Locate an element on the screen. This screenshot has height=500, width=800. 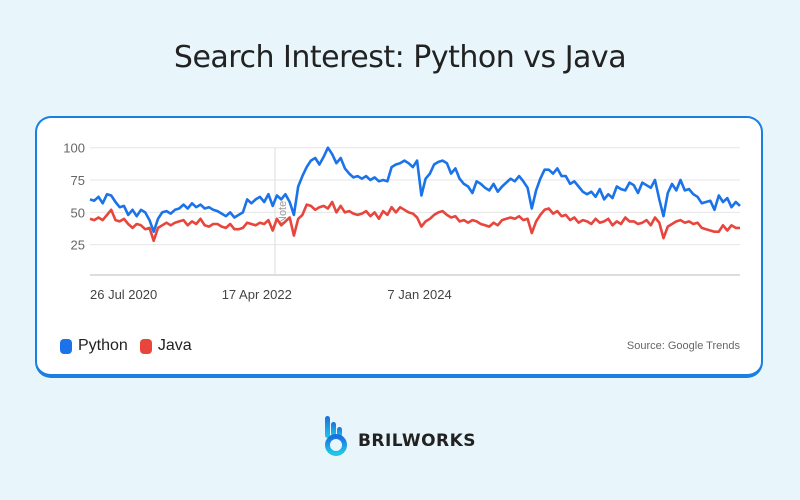
legend: Python Java is located at coordinates (132, 346).